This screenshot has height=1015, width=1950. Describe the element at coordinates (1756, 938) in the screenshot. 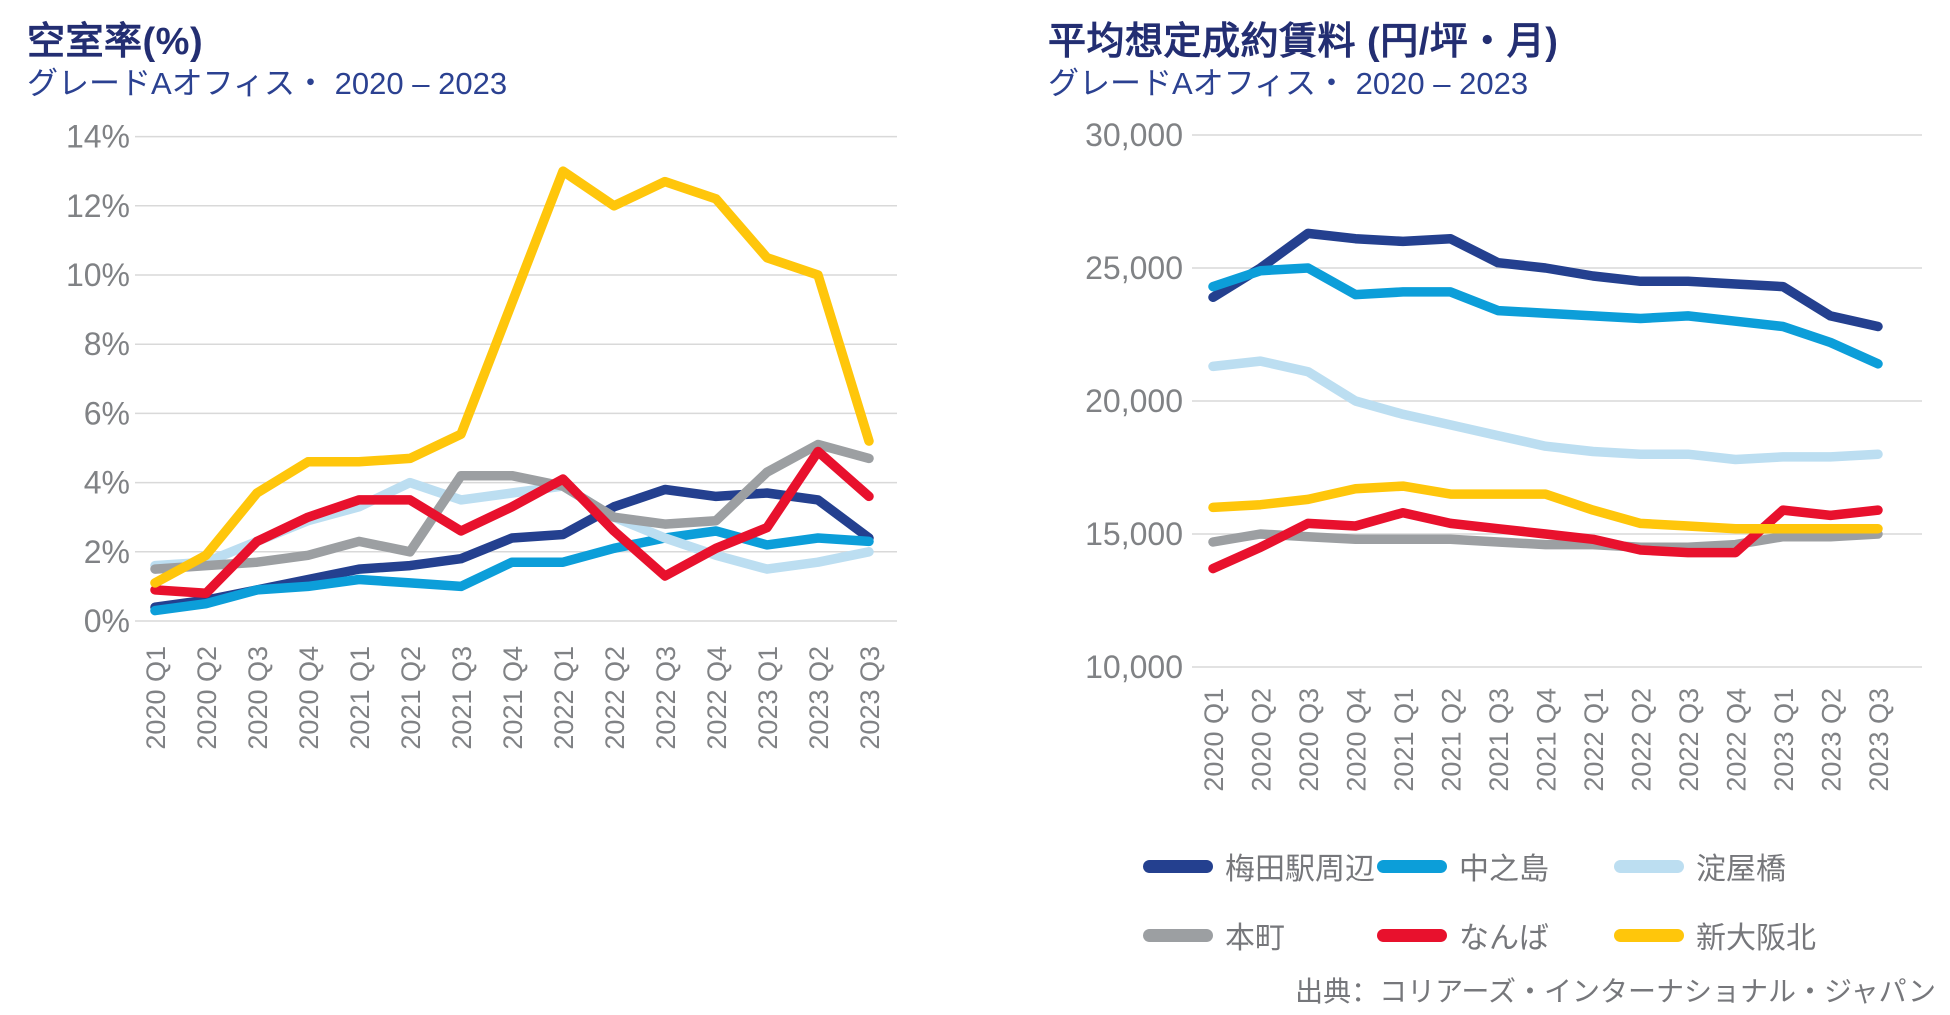

I see `legend-label: 新大阪北` at that location.